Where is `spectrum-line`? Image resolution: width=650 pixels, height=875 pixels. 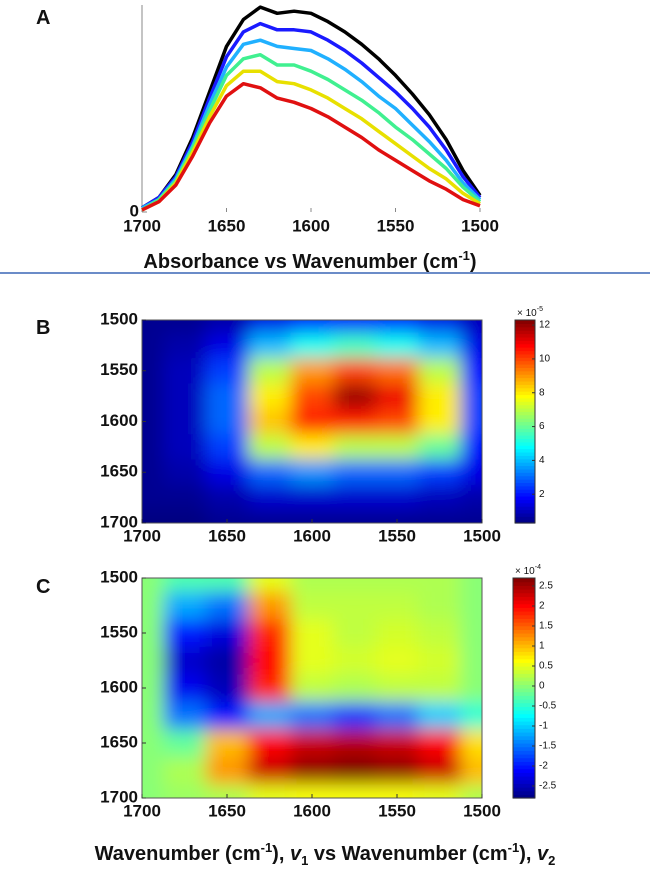
spectrum-line is located at coordinates (311, 115).